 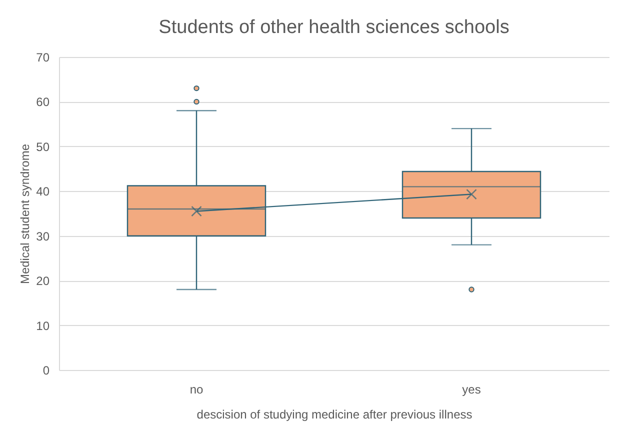 I want to click on y-tick-label: 70, so click(x=43, y=57).